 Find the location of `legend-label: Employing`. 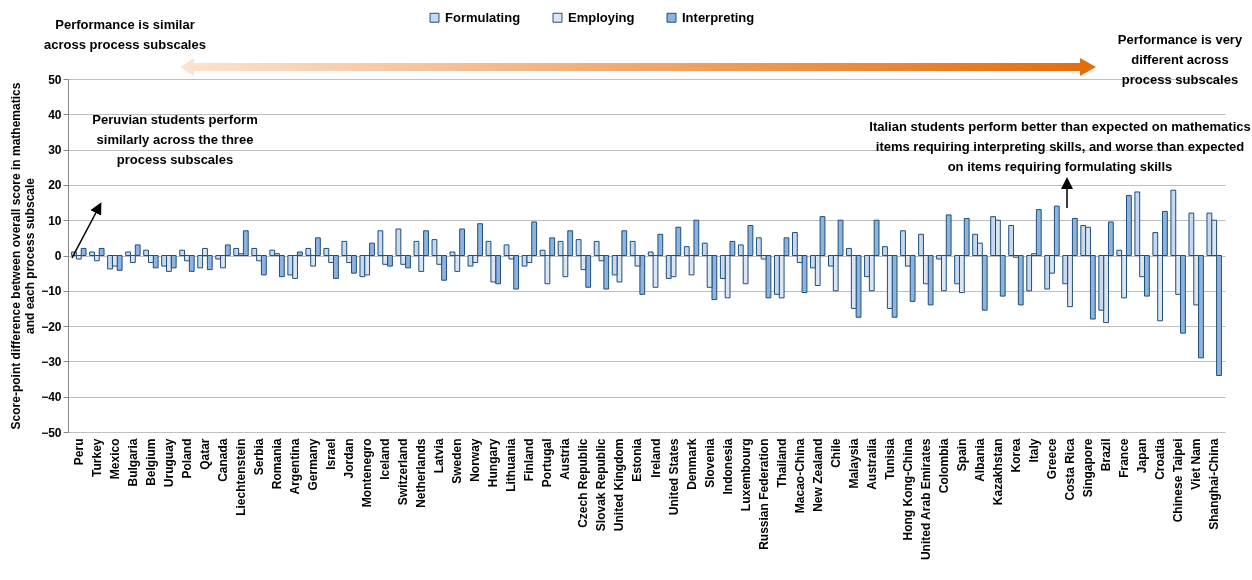

legend-label: Employing is located at coordinates (601, 17).